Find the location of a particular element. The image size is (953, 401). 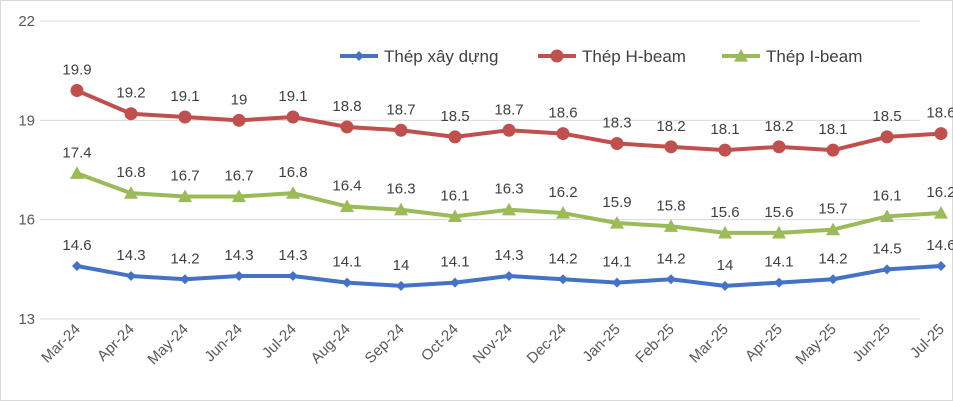

y-axis-ticks: 13 16 19 22 is located at coordinates (26, 170).